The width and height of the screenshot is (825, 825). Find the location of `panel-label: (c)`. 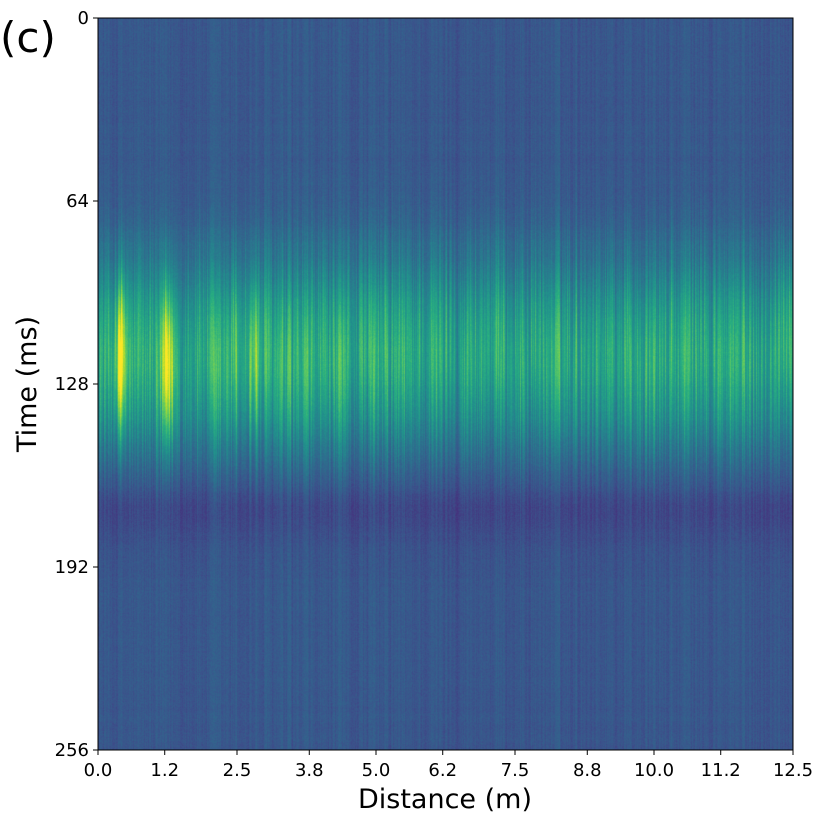

panel-label: (c) is located at coordinates (28, 37).